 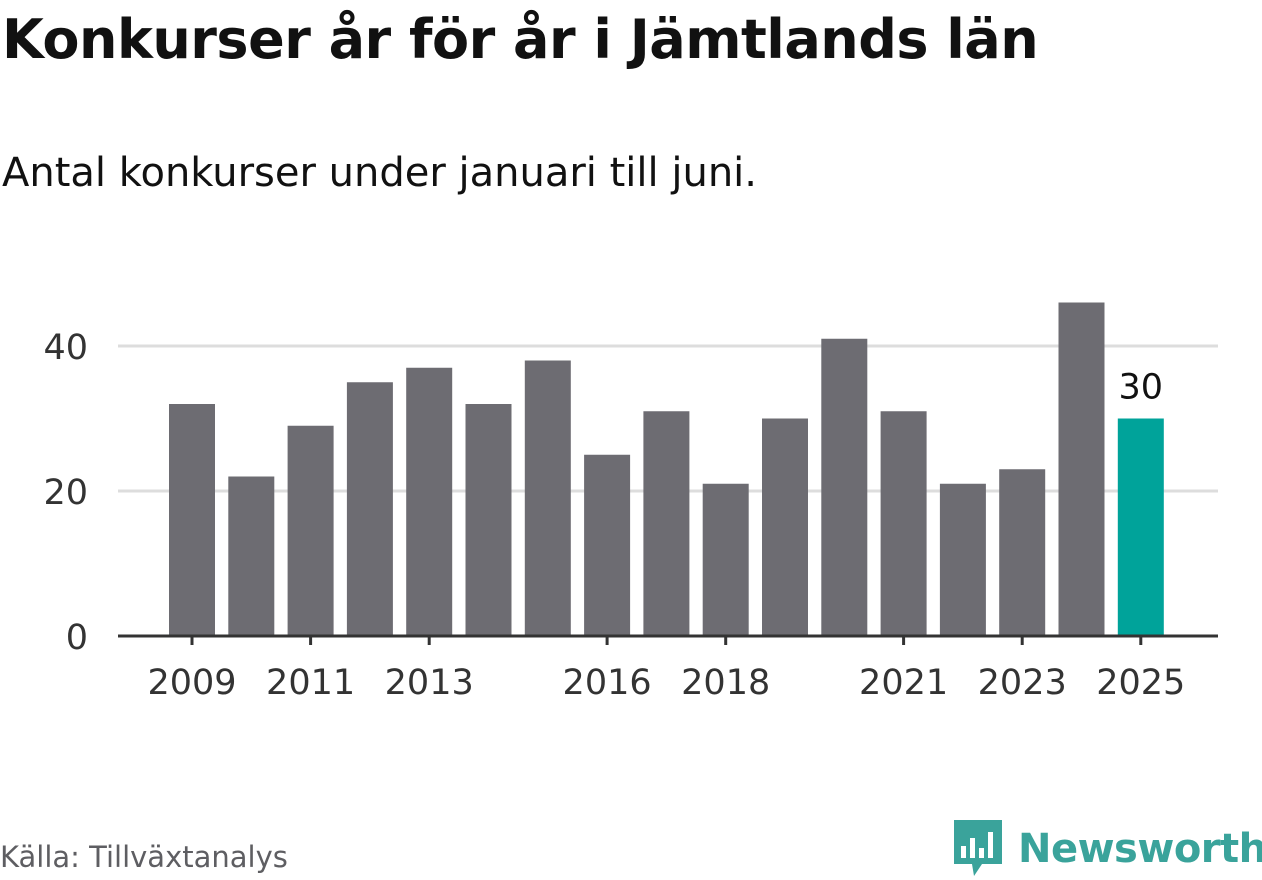 What do you see at coordinates (1140, 527) in the screenshot?
I see `bar-2025` at bounding box center [1140, 527].